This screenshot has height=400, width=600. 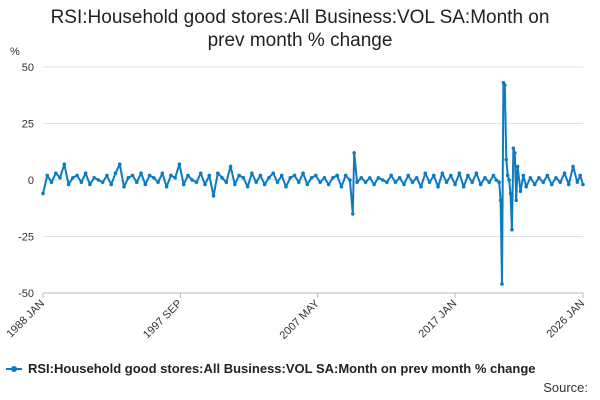 What do you see at coordinates (163, 320) in the screenshot?
I see `x-tick-label: 1997 SEP` at bounding box center [163, 320].